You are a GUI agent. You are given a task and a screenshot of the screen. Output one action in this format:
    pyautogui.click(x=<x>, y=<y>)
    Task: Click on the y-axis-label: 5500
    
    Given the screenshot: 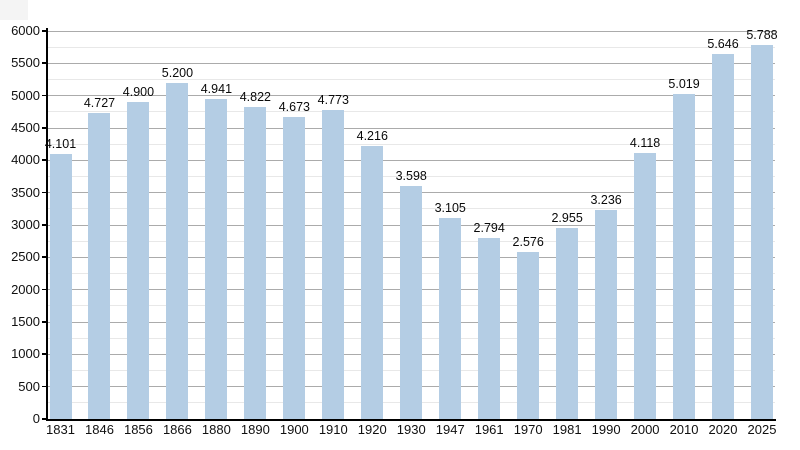 What is the action you would take?
    pyautogui.click(x=25, y=63)
    